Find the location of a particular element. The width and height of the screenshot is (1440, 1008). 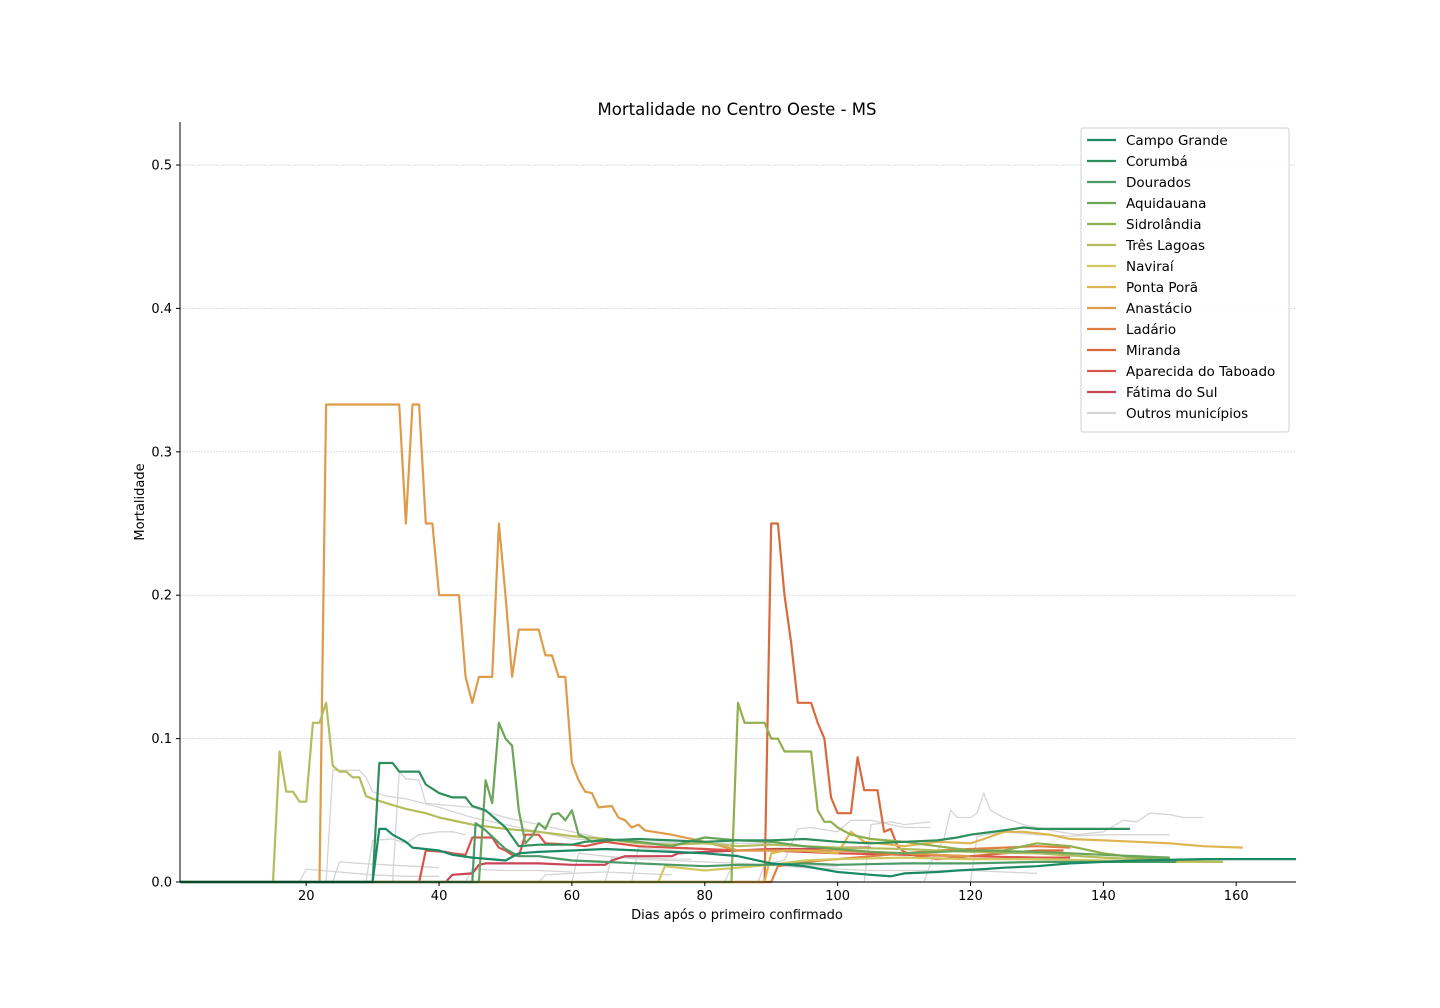

legend-box is located at coordinates (1185, 280).